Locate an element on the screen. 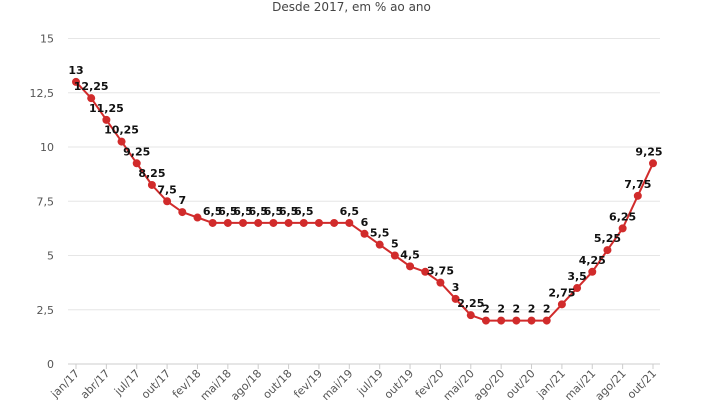 The image size is (703, 400). chart-subtitle: Desde 2017, em % ao ano is located at coordinates (351, 7).